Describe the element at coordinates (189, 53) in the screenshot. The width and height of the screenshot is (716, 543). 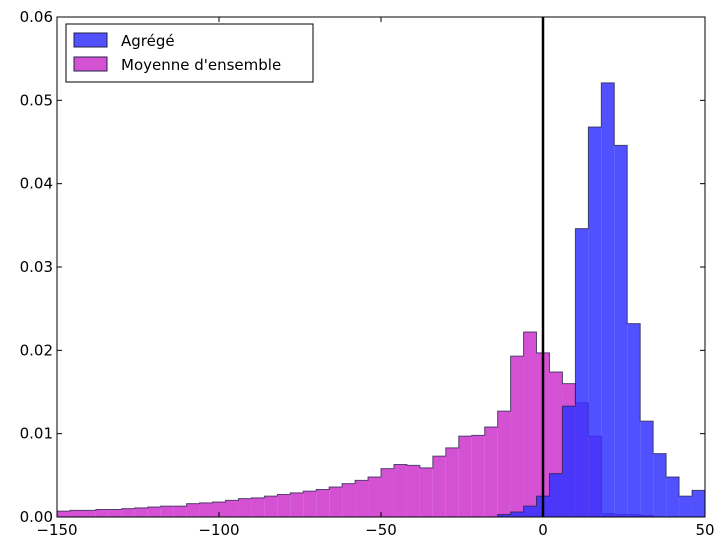
I see `legend: Agrégé Moyenne d'ensemble` at that location.